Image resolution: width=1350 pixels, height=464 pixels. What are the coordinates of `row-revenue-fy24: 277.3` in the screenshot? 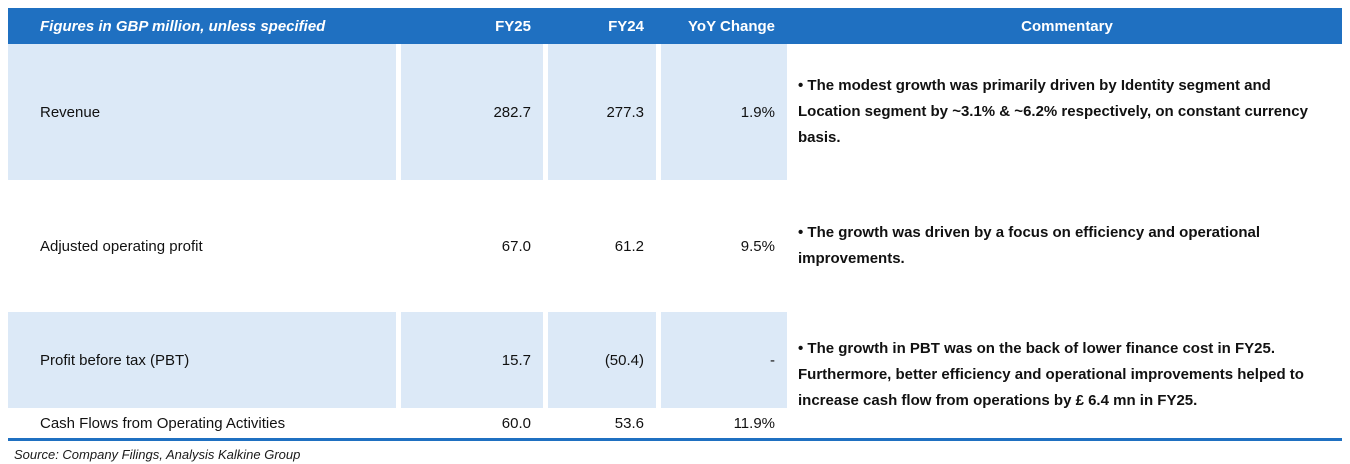 It's located at (602, 112).